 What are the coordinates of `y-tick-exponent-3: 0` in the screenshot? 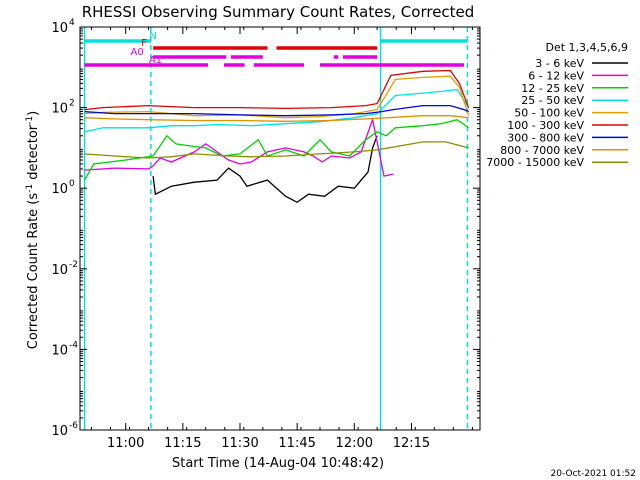 It's located at (72, 184).